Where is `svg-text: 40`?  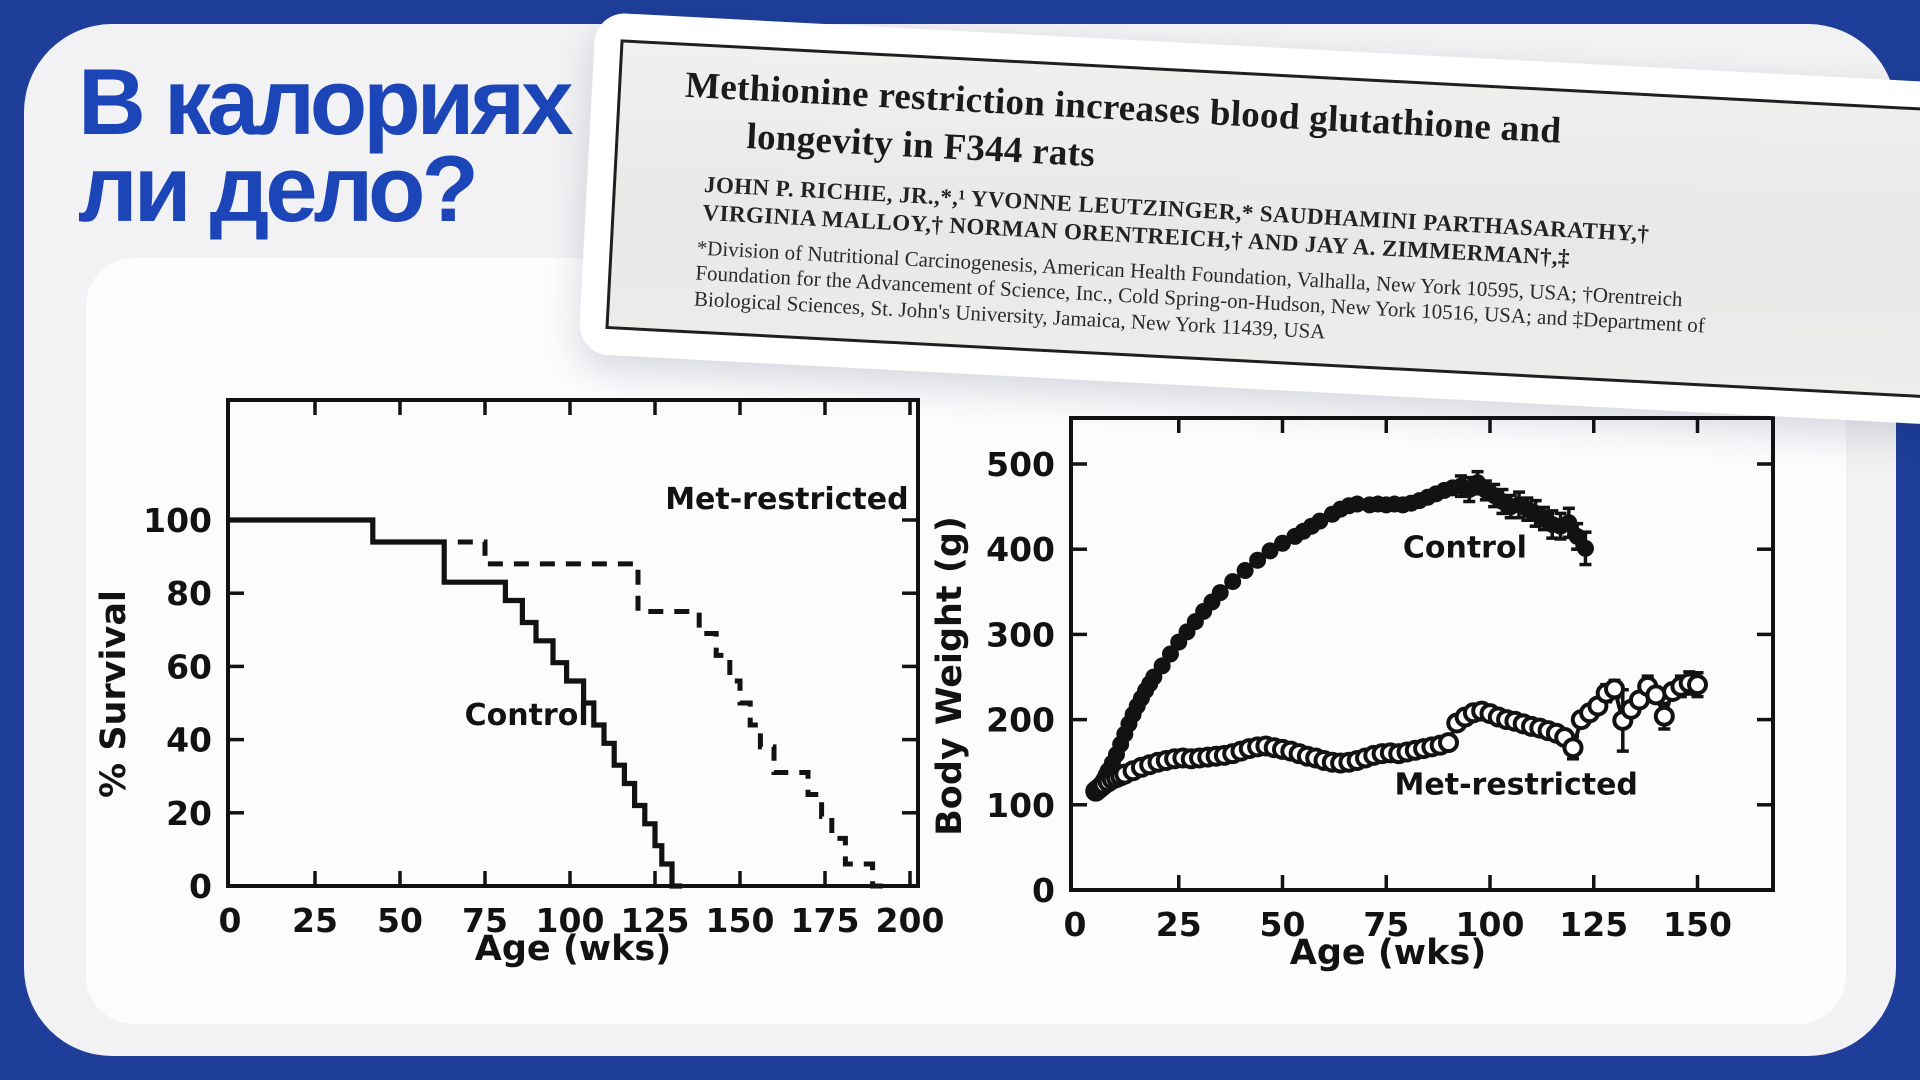 svg-text: 40 is located at coordinates (189, 740).